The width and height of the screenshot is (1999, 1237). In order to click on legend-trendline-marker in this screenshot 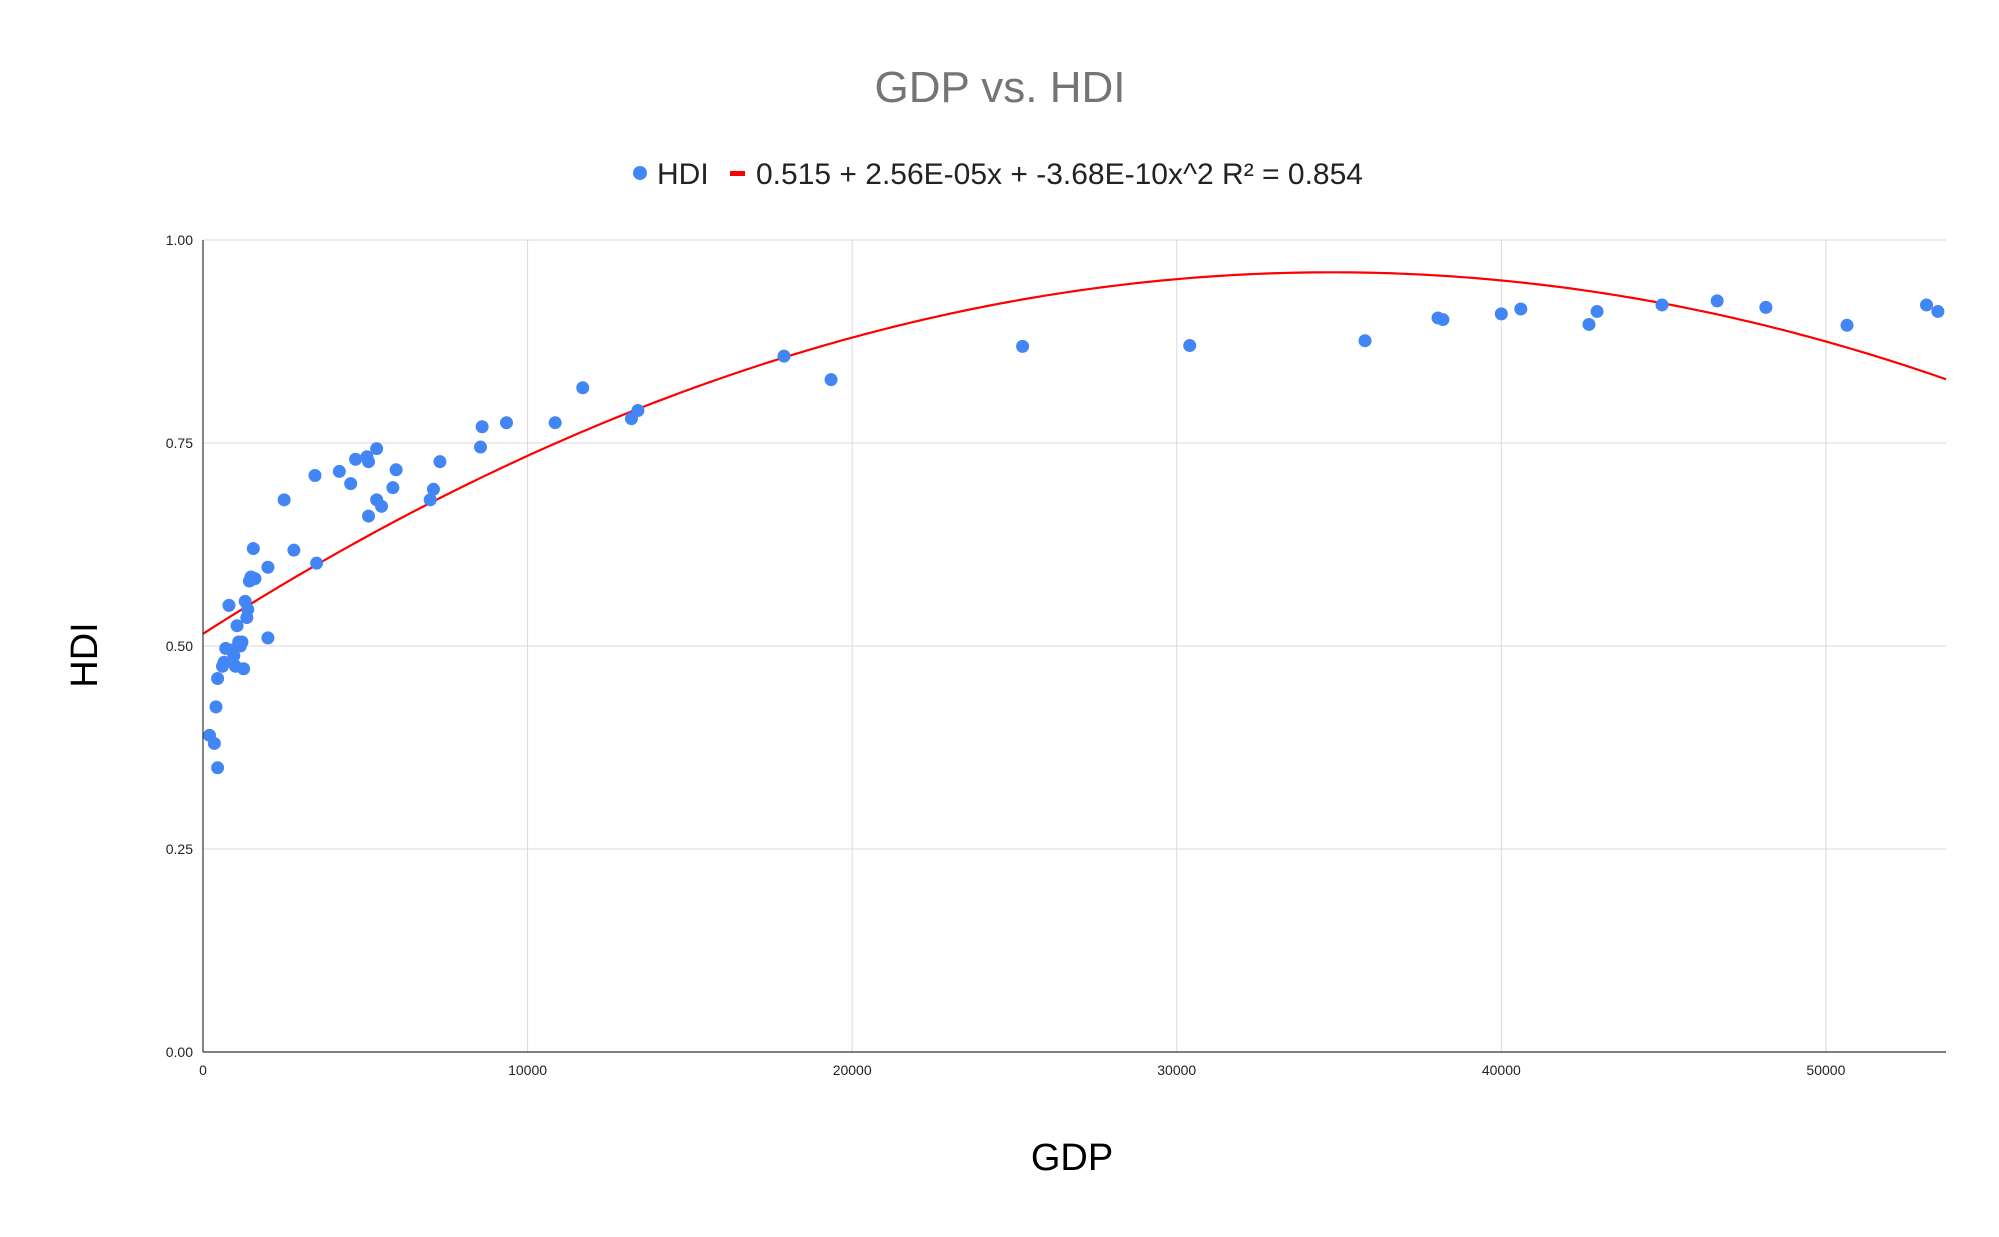, I will do `click(737, 173)`.